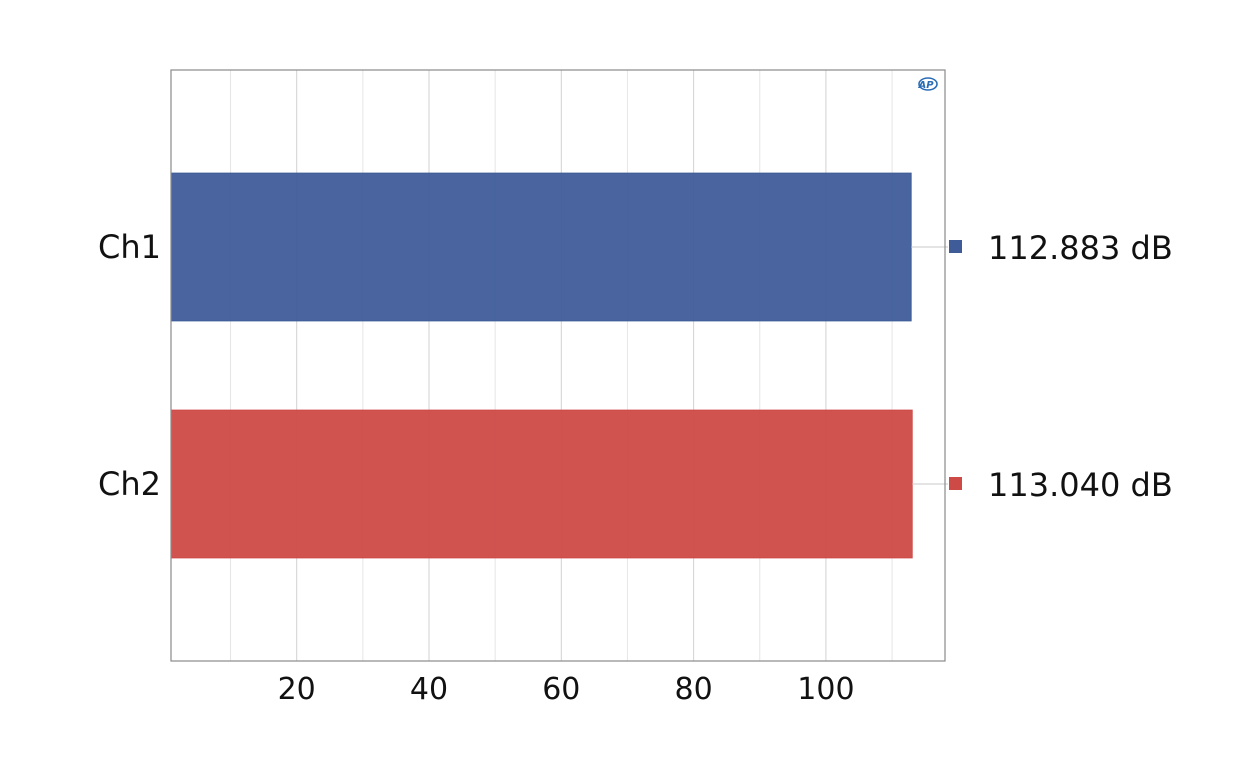 The height and width of the screenshot is (766, 1260). What do you see at coordinates (541, 247) in the screenshot?
I see `bar-ch1` at bounding box center [541, 247].